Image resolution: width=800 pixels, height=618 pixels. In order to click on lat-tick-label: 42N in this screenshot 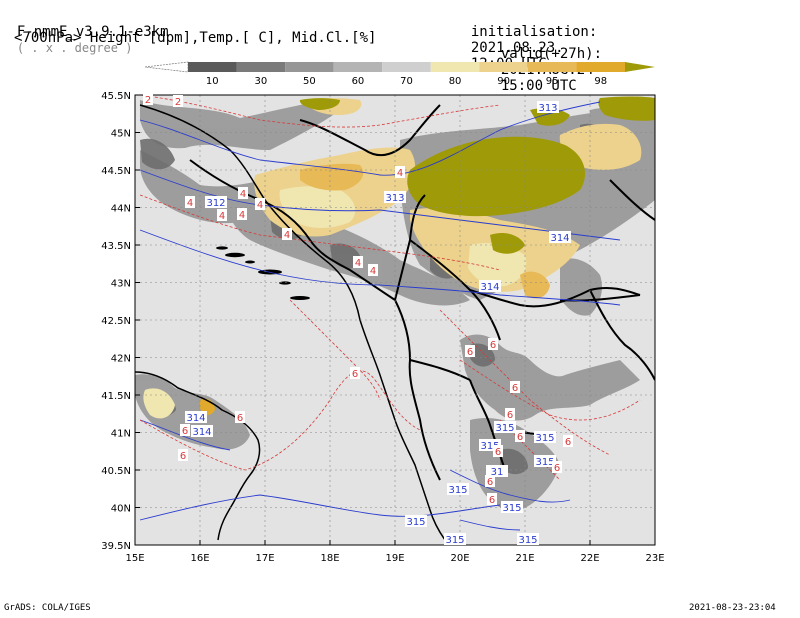, I will do `click(121, 359)`.